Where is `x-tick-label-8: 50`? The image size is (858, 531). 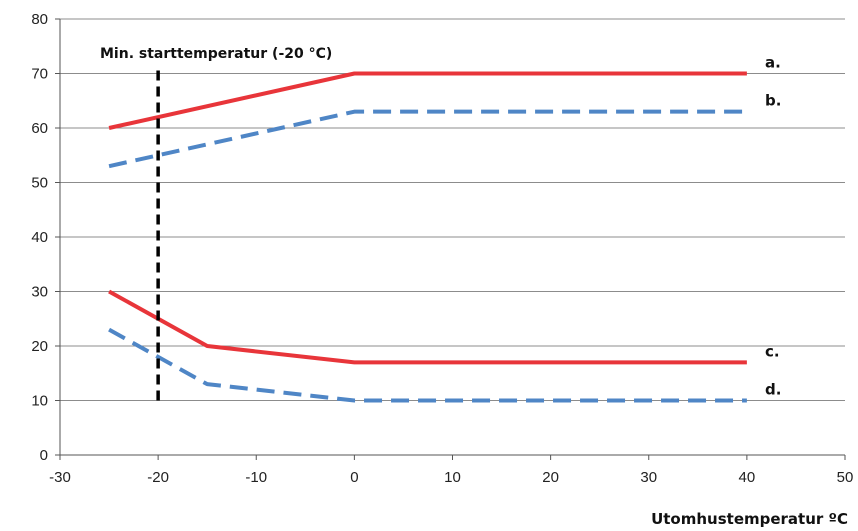 x-tick-label-8: 50 is located at coordinates (845, 477).